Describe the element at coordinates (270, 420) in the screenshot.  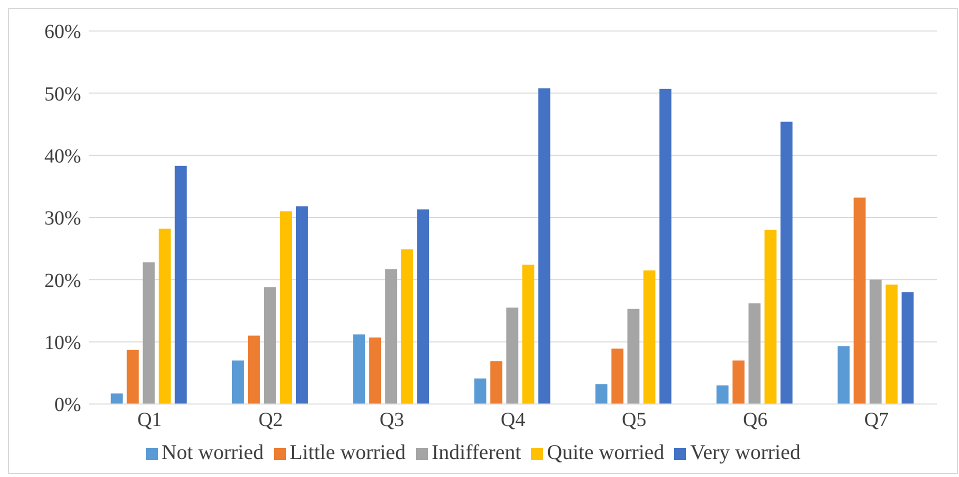
I see `x-tick-label: Q2` at that location.